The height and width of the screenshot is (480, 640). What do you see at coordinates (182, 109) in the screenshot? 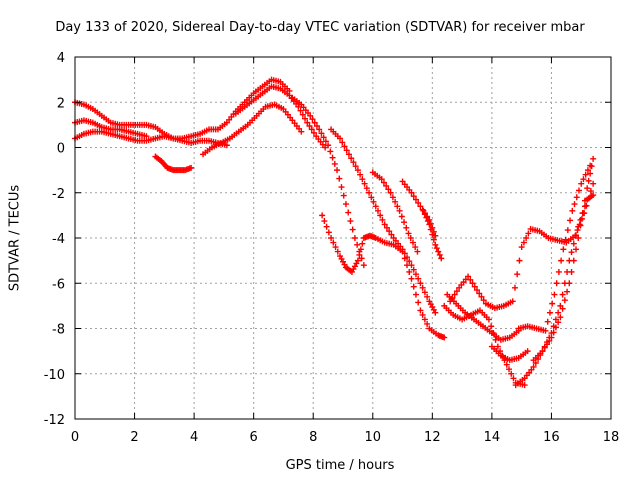
I see `series-sat-a` at bounding box center [182, 109].